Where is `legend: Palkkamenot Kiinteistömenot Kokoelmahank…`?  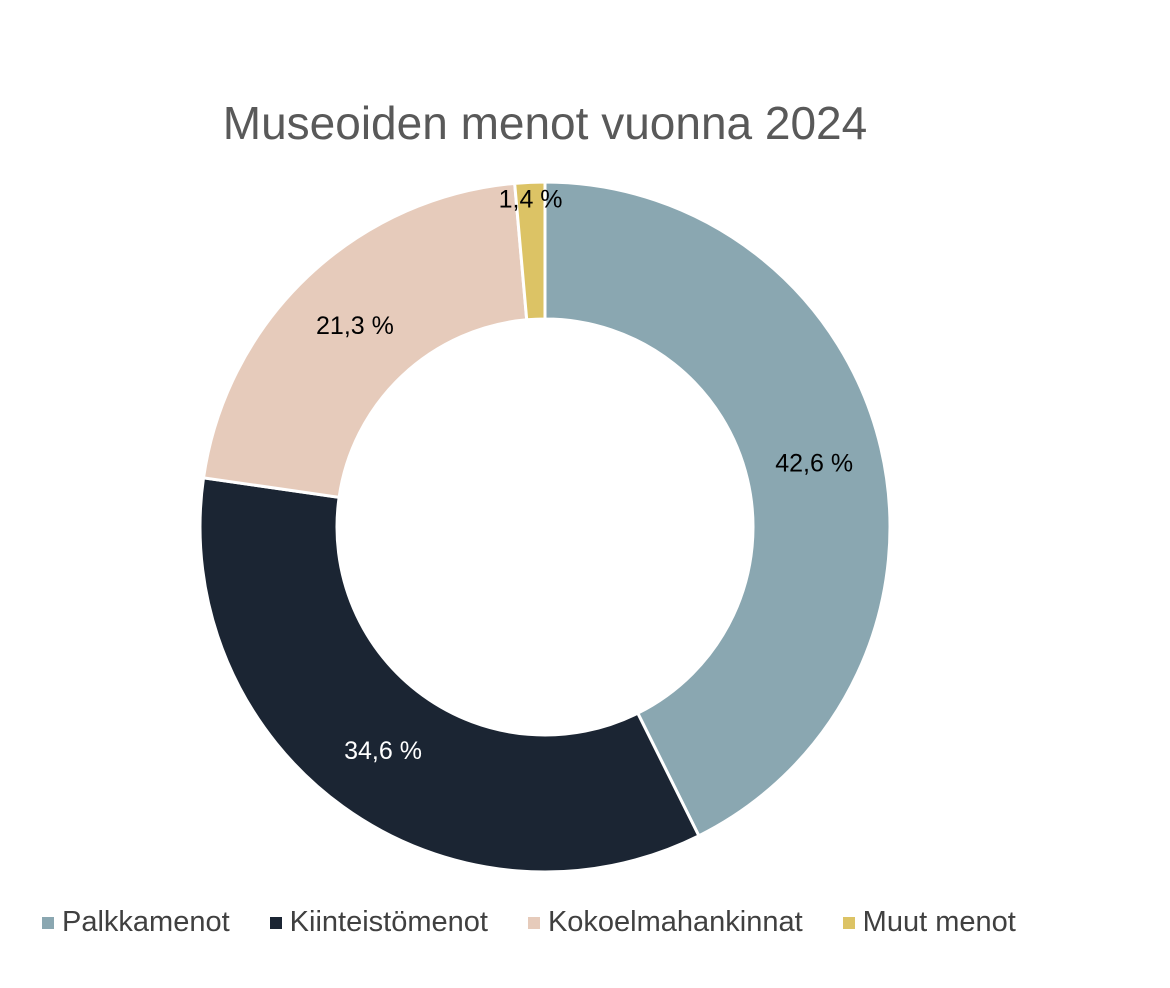
legend: Palkkamenot Kiinteistömenot Kokoelmahank… is located at coordinates (549, 922).